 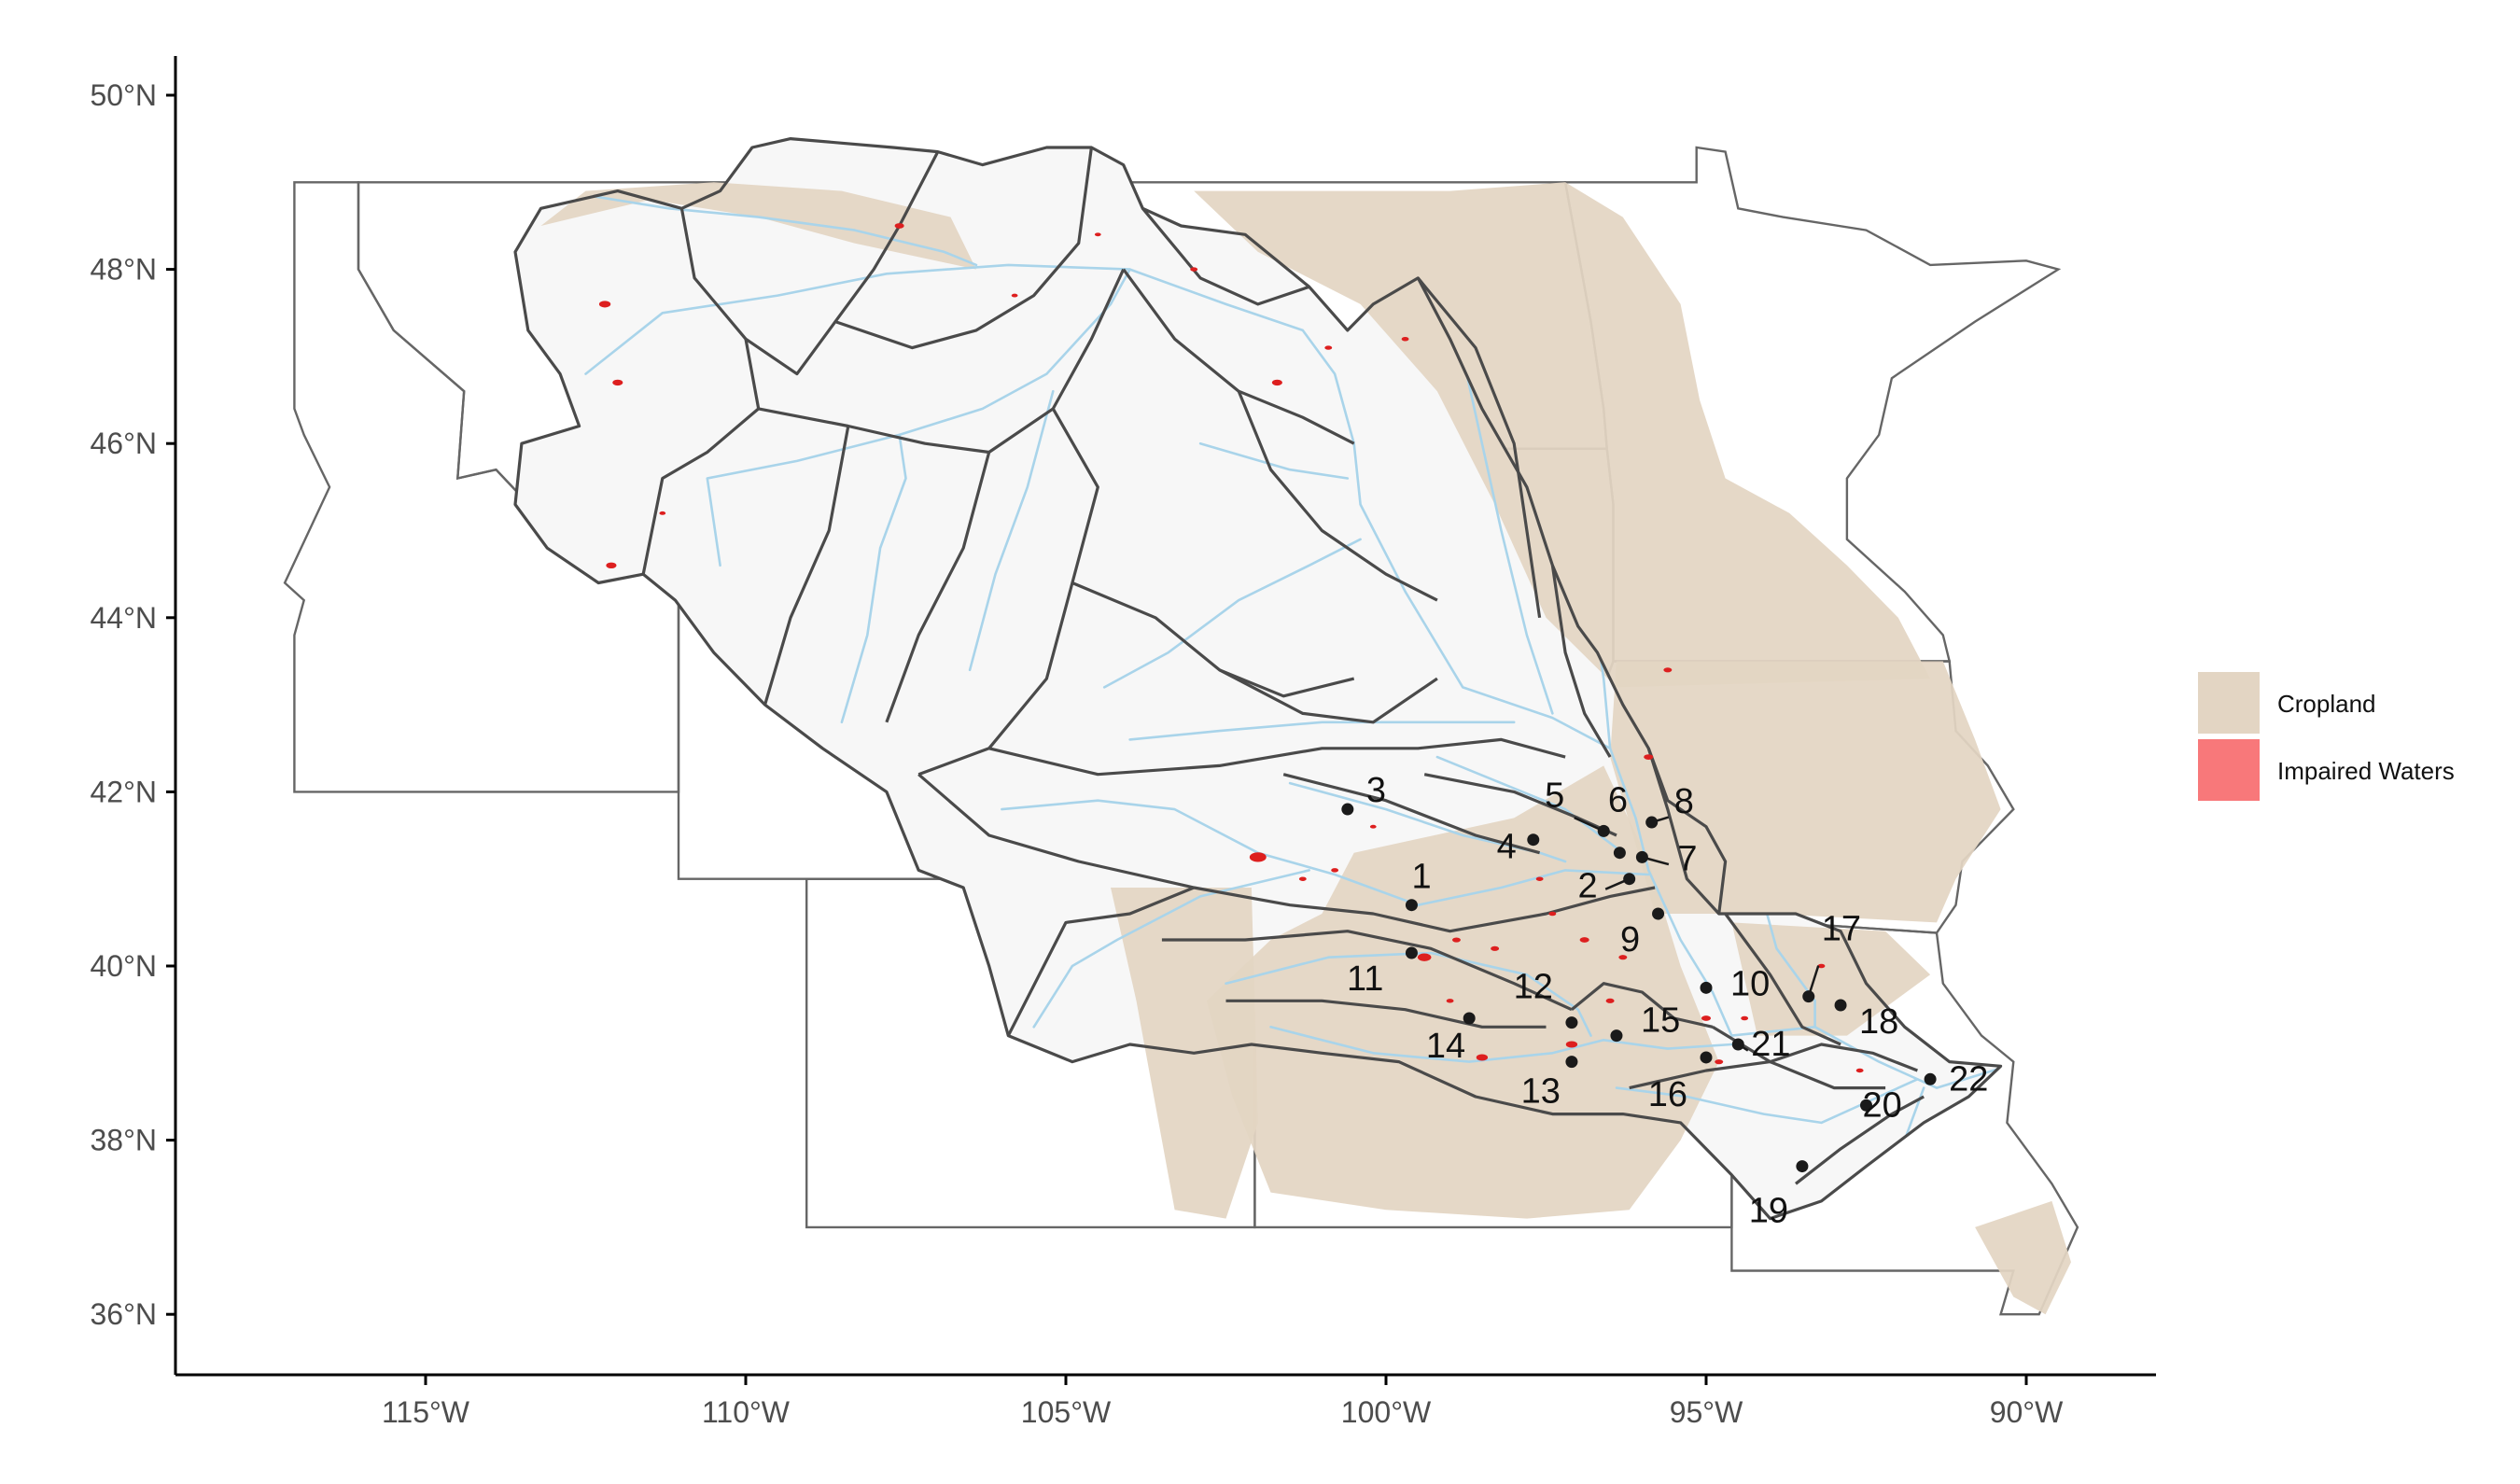 I want to click on shed-republican, so click(x=1367, y=971).